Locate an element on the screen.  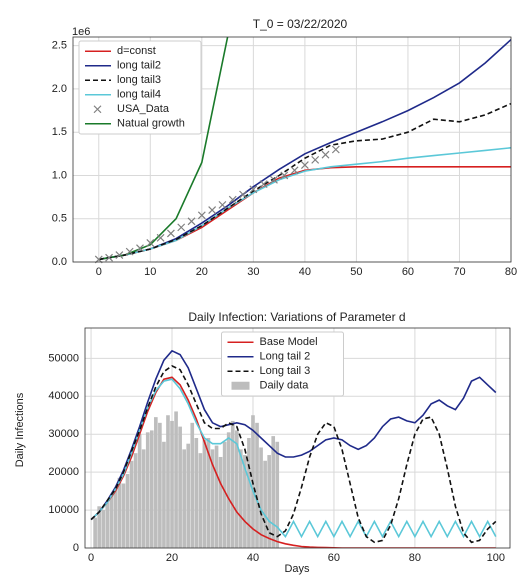
y-tick-label: 2.5 is located at coordinates (59, 46).